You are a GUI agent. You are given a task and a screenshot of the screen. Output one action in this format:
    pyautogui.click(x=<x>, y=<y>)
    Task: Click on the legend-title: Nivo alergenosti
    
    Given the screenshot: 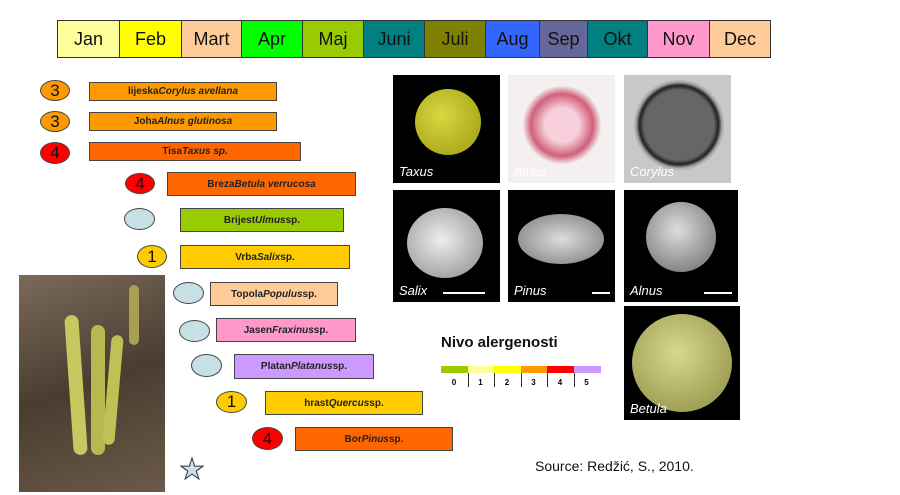 What is the action you would take?
    pyautogui.click(x=499, y=342)
    